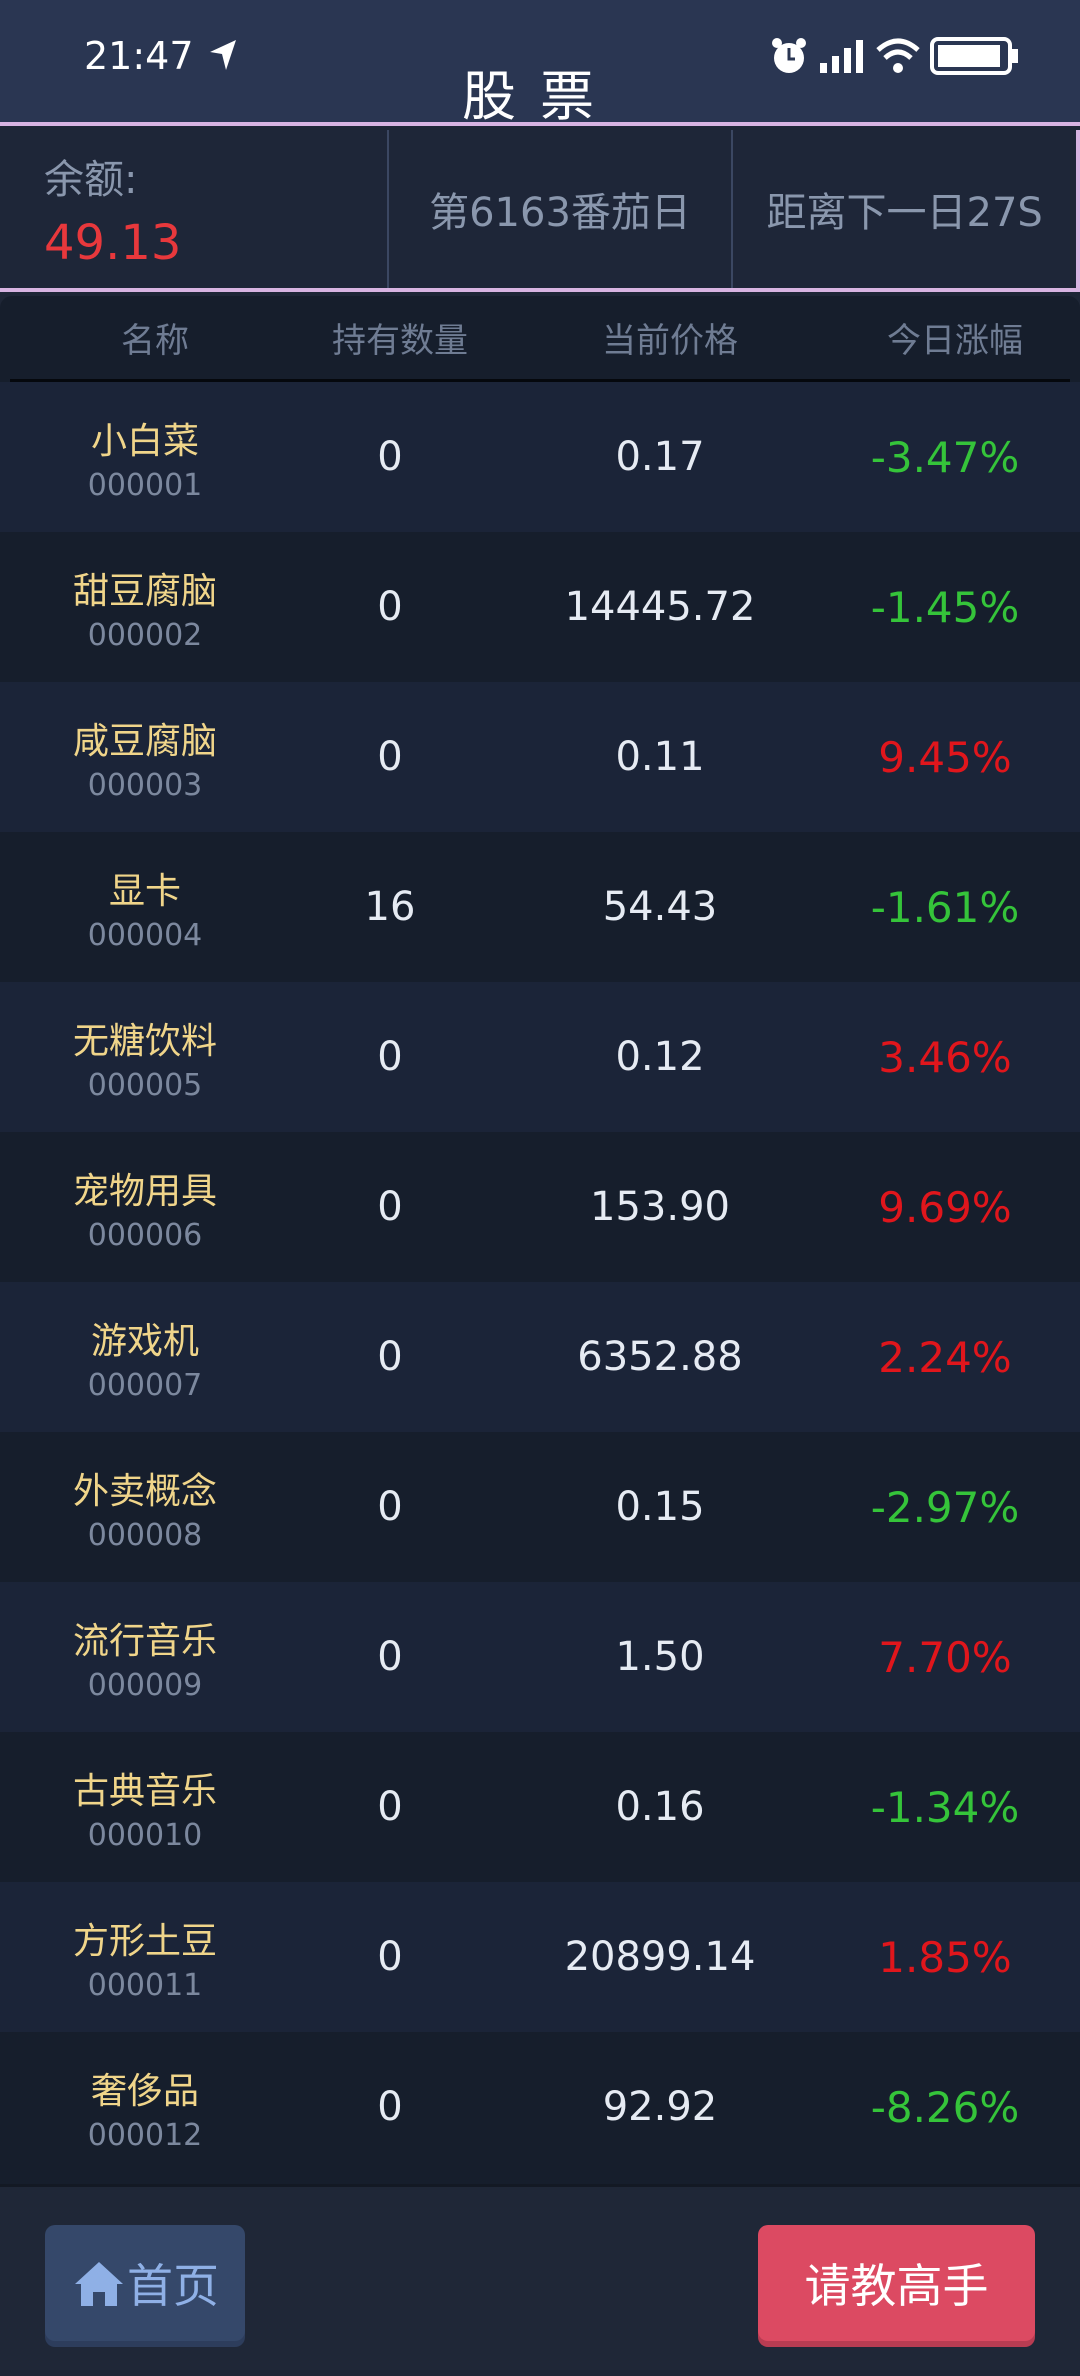 The height and width of the screenshot is (2376, 1080). Describe the element at coordinates (660, 1207) in the screenshot. I see `stock-price: 153.90` at that location.